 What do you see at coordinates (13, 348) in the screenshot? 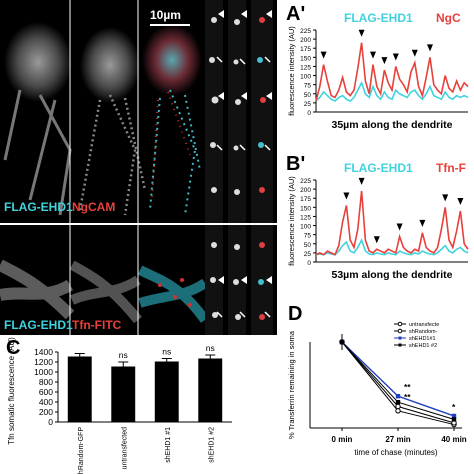
I see `panel-letter: C` at bounding box center [13, 348].